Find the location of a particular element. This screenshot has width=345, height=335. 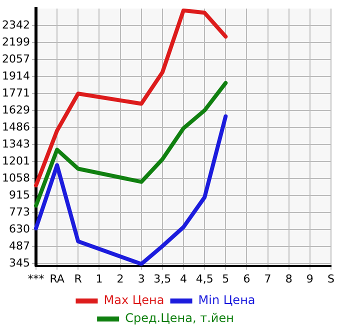

y-tick-label: 1629 is located at coordinates (16, 109).